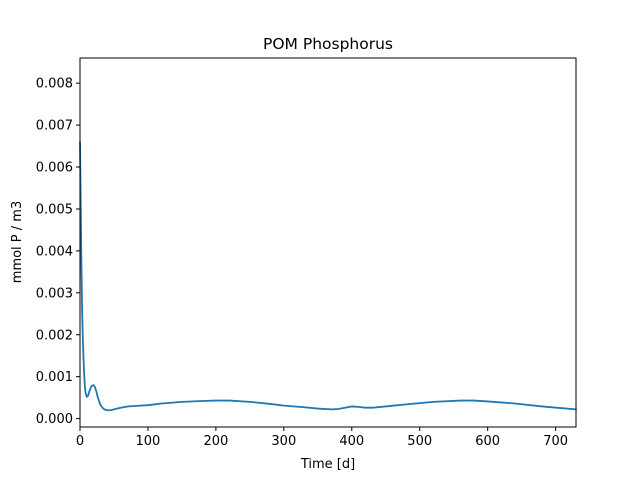  What do you see at coordinates (419, 441) in the screenshot?
I see `x-tick-label: 500` at bounding box center [419, 441].